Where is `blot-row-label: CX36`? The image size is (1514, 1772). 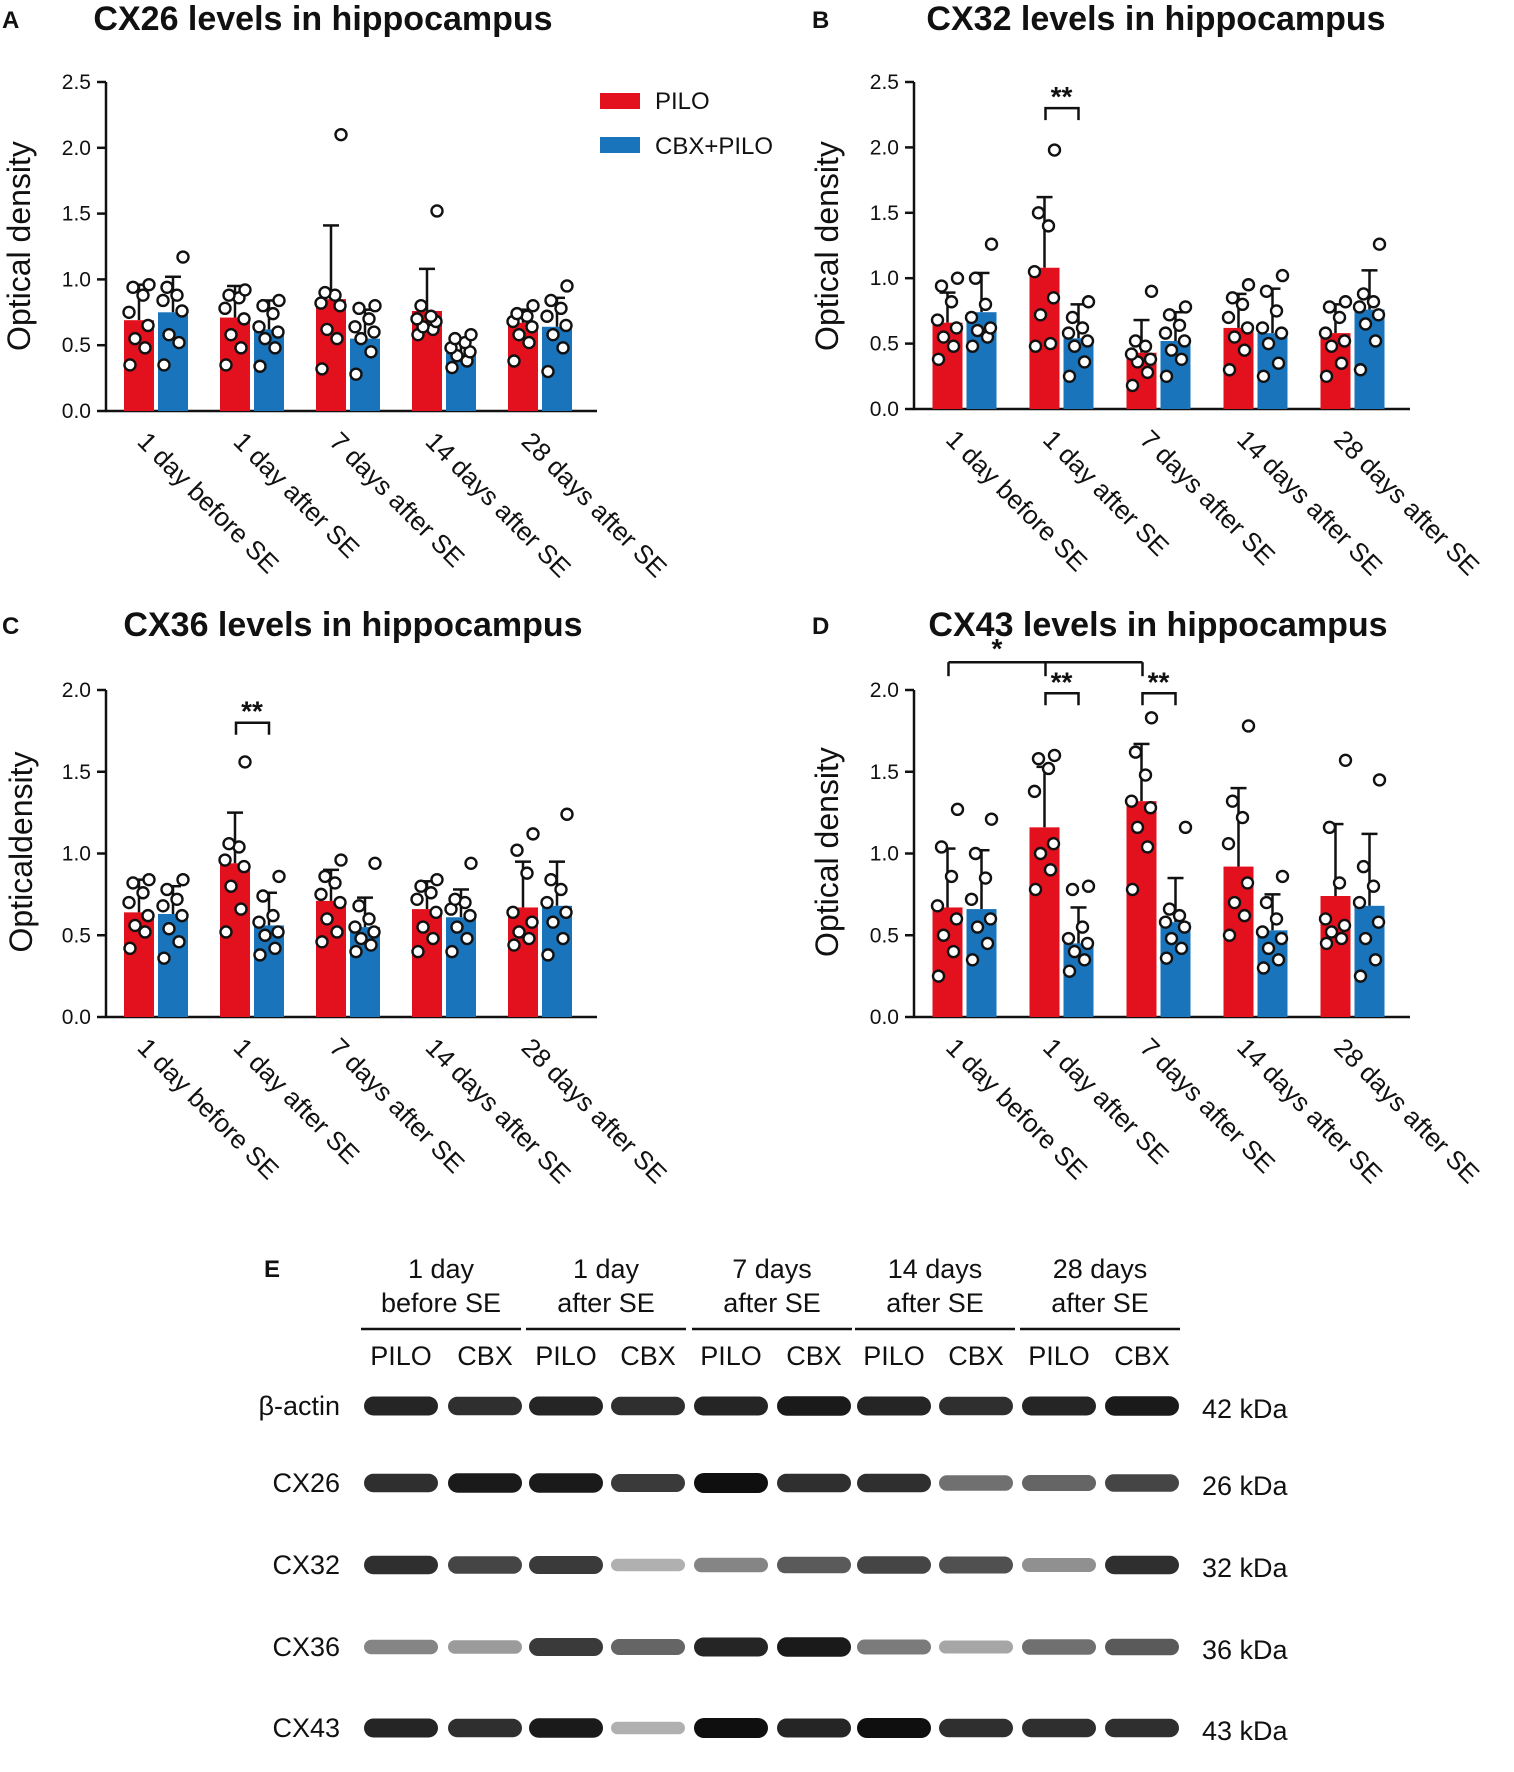 blot-row-label: CX36 is located at coordinates (306, 1647).